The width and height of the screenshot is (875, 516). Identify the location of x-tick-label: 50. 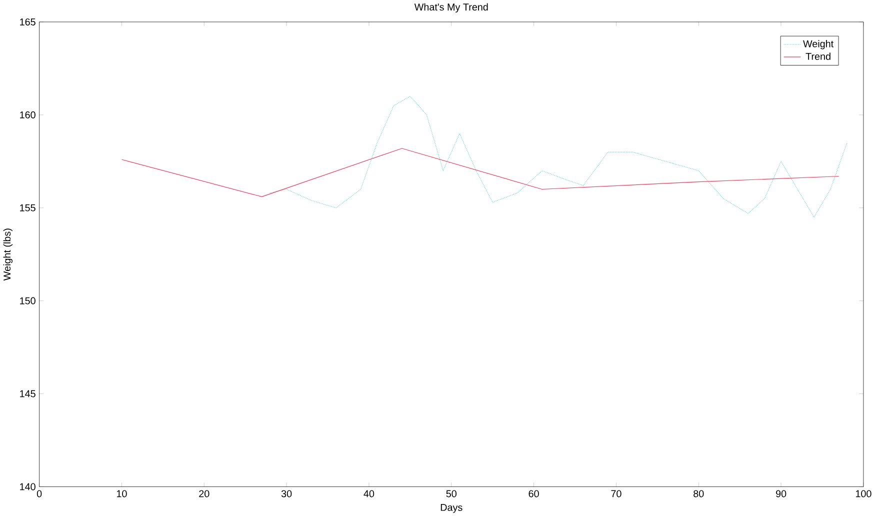
(451, 494).